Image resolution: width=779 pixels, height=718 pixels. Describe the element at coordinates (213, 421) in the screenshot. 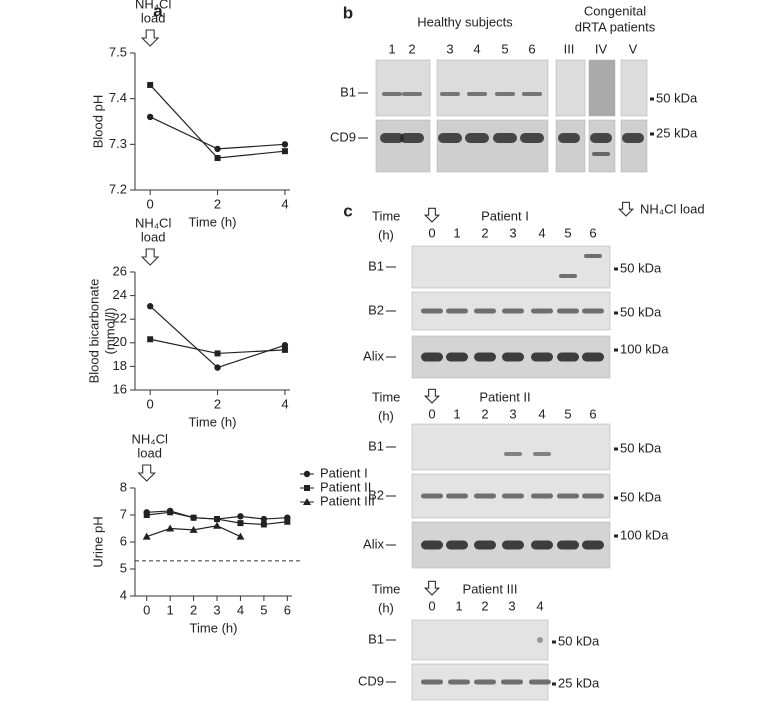

I see `x-axis-label: Time (h)` at that location.